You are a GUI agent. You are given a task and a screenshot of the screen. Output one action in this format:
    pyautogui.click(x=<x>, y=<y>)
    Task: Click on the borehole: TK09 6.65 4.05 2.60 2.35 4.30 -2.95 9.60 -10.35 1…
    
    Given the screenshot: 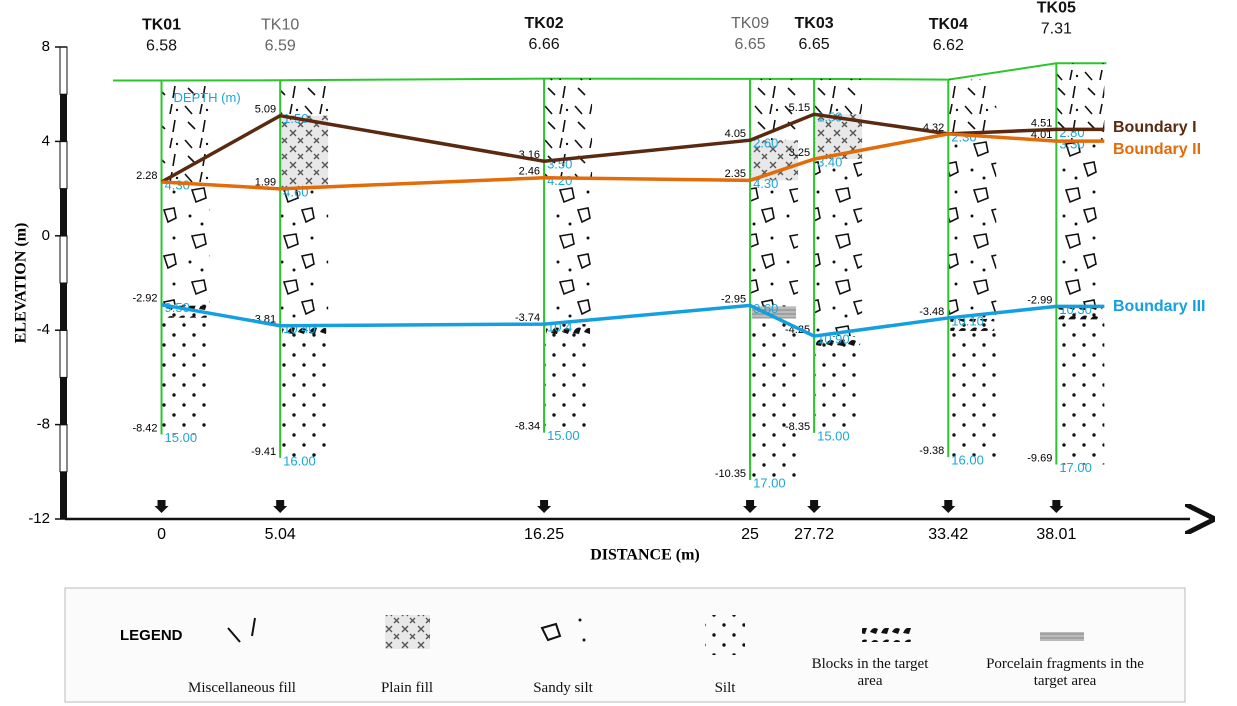 What is the action you would take?
    pyautogui.click(x=757, y=279)
    